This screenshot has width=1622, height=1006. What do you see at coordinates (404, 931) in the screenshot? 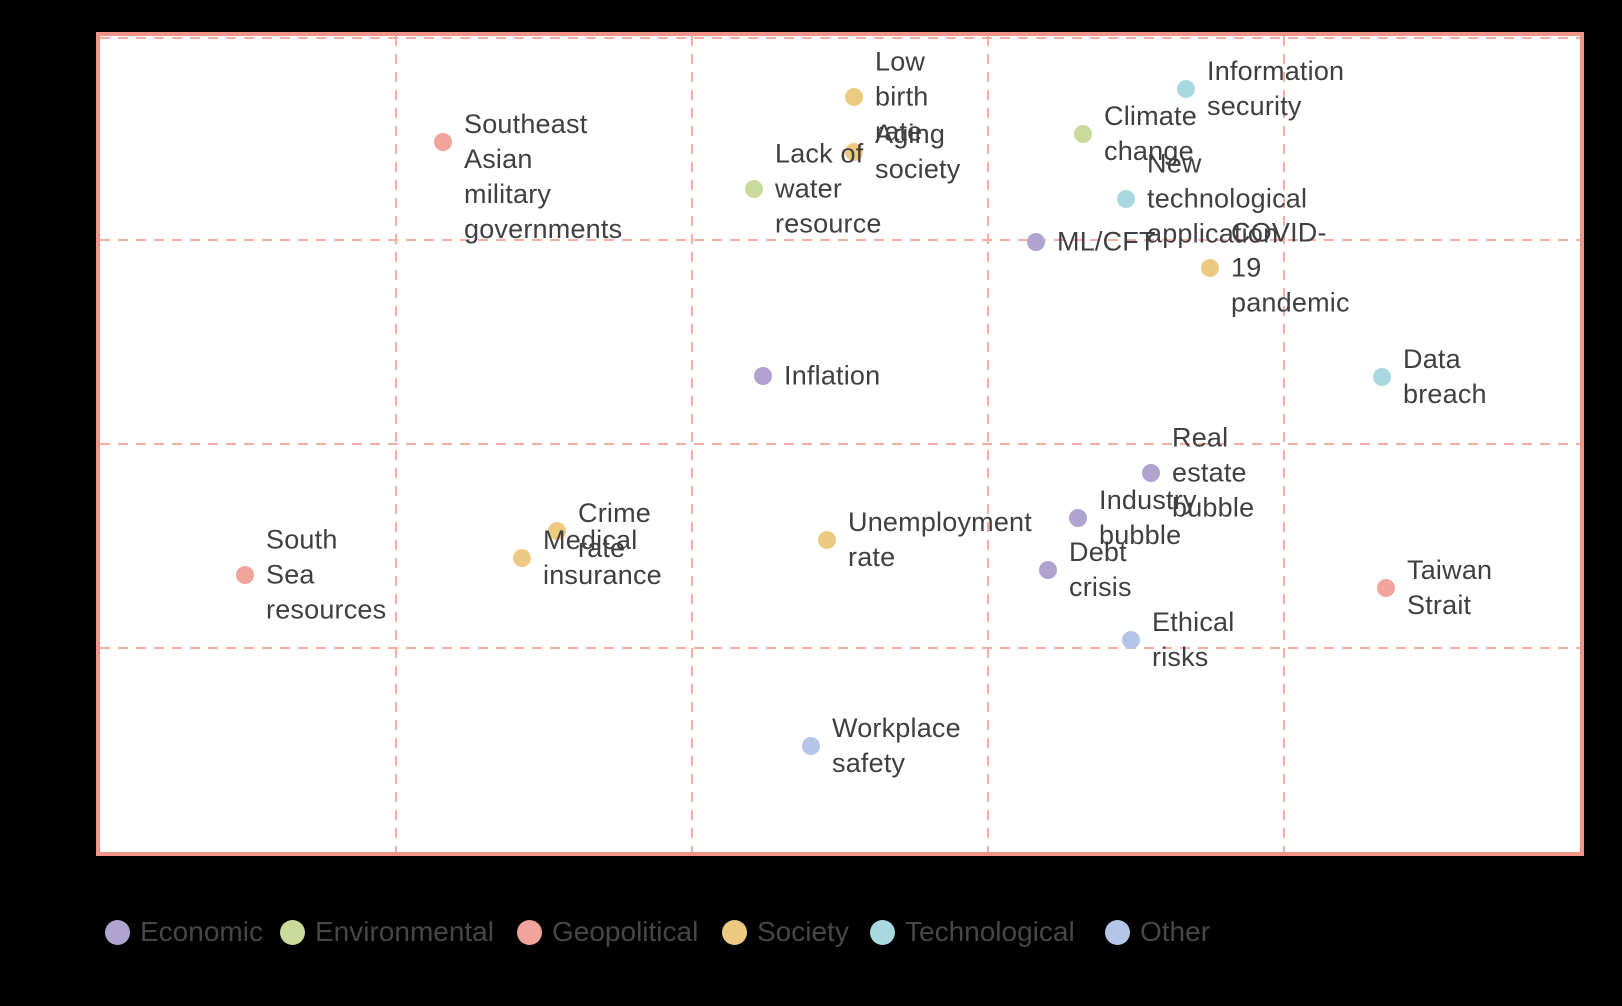
I see `legend-label: Environmental` at bounding box center [404, 931].